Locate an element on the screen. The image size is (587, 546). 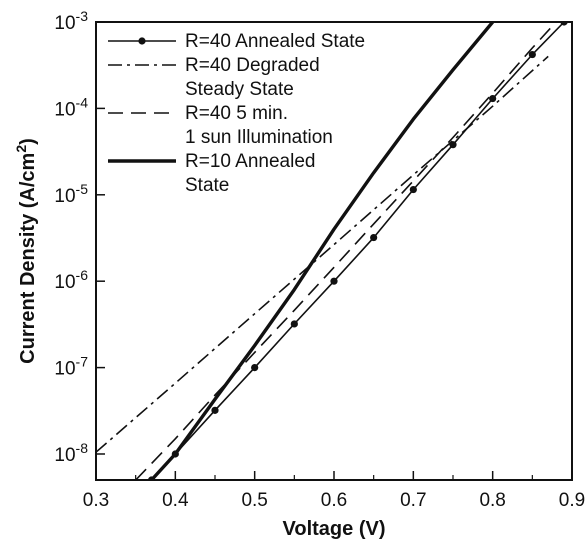
x-tick-label: 0.6 is located at coordinates (334, 500).